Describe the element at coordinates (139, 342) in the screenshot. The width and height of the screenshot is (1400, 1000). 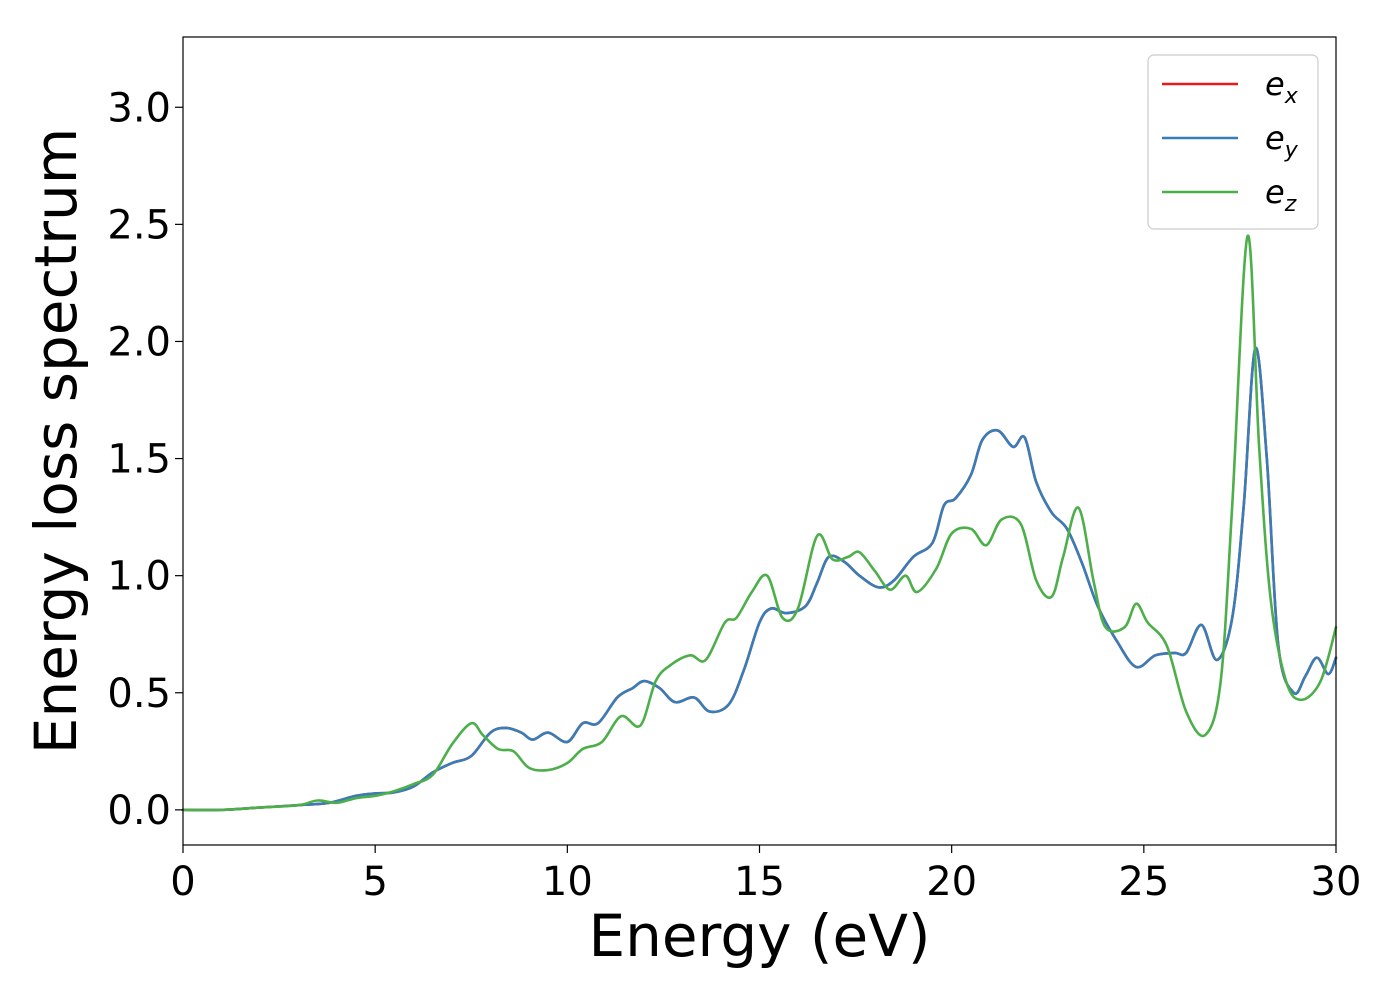
I see `y-tick-label: 2.0` at that location.